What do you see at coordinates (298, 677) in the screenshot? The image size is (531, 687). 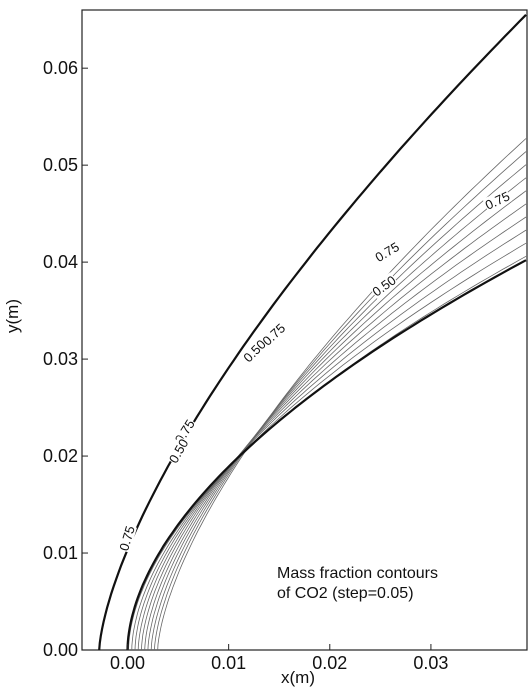 I see `x-axis-label: x(m)` at bounding box center [298, 677].